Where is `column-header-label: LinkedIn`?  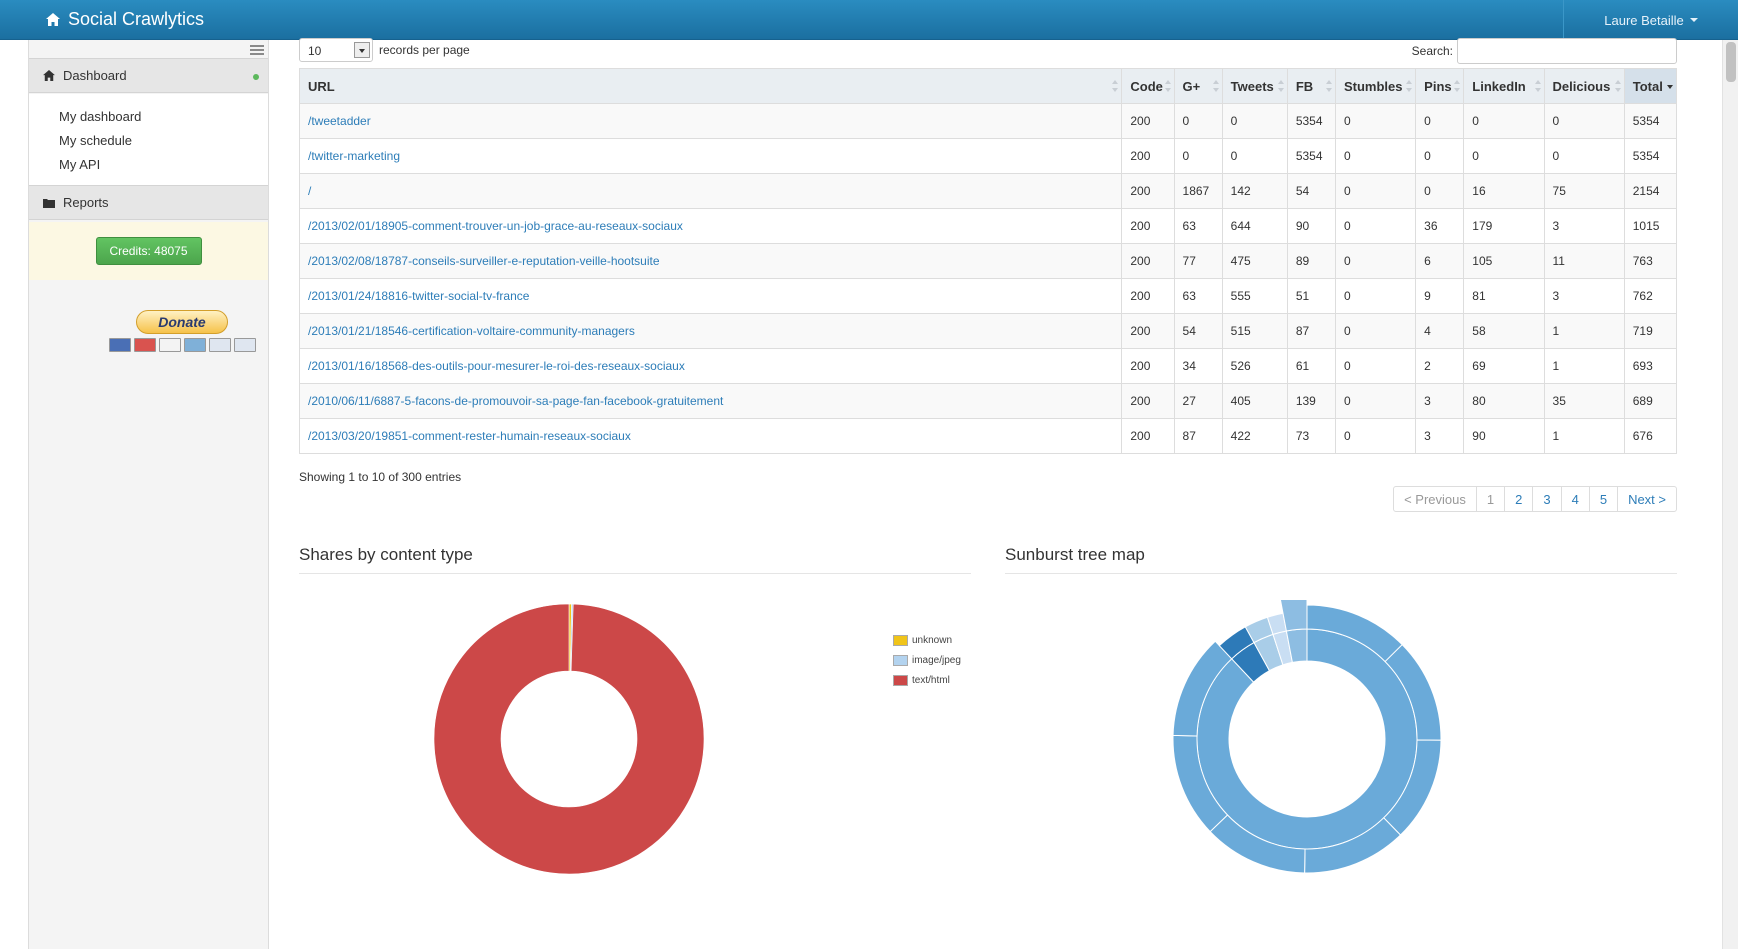
column-header-label: LinkedIn is located at coordinates (1499, 86).